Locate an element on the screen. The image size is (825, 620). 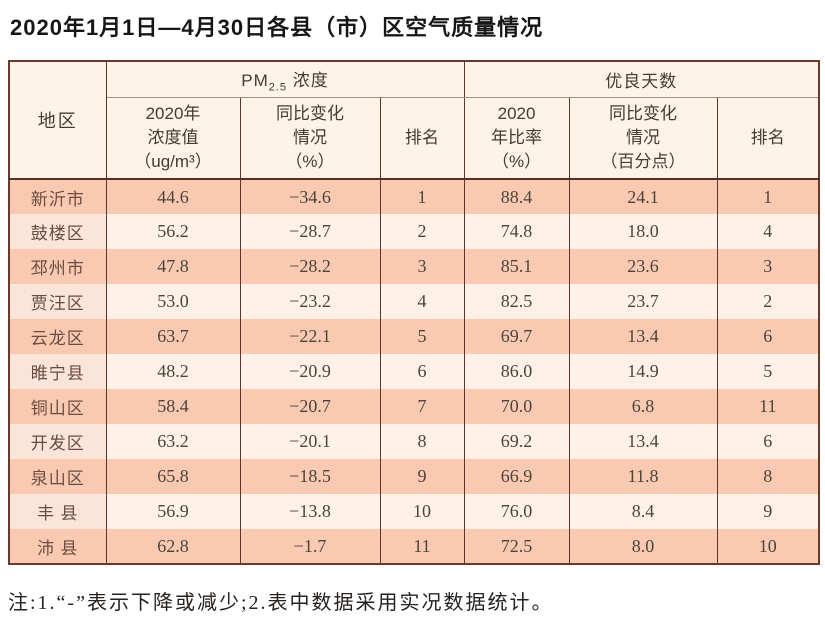
good-rank-cell: 8 is located at coordinates (768, 476).